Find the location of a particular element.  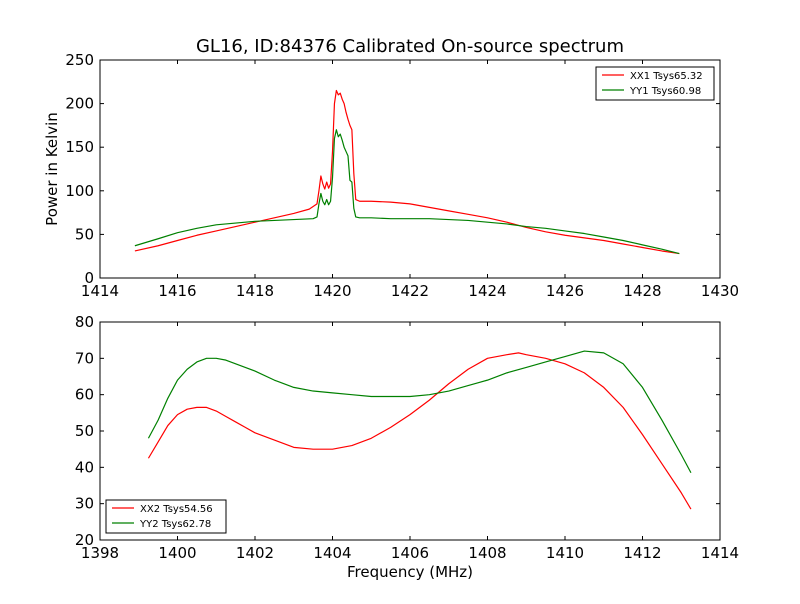

y-axis-label: Power in Kelvin is located at coordinates (52, 169).